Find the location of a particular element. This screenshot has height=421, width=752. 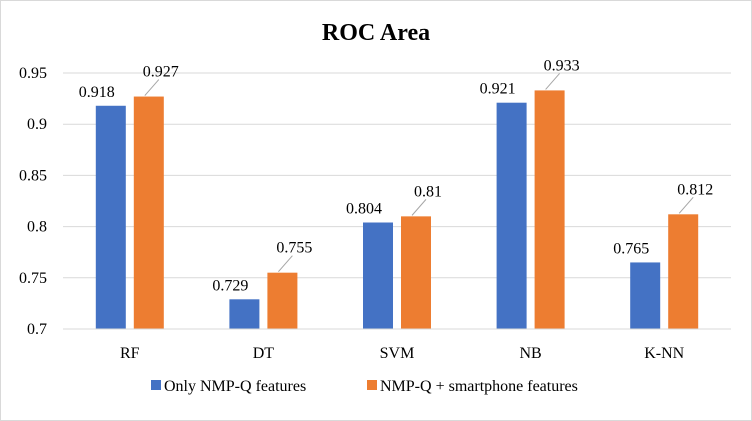

y-tick-label: 0.7 is located at coordinates (37, 329).